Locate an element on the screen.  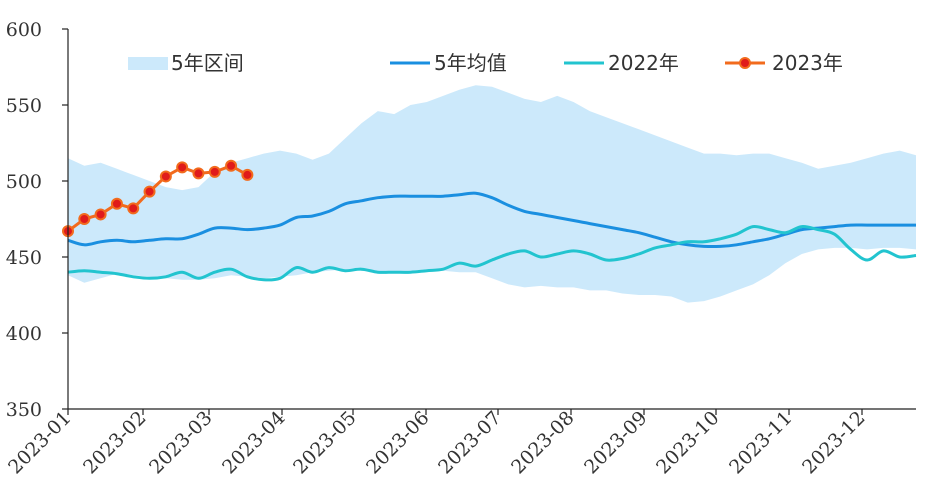
legend-label: 2023年 is located at coordinates (807, 63).